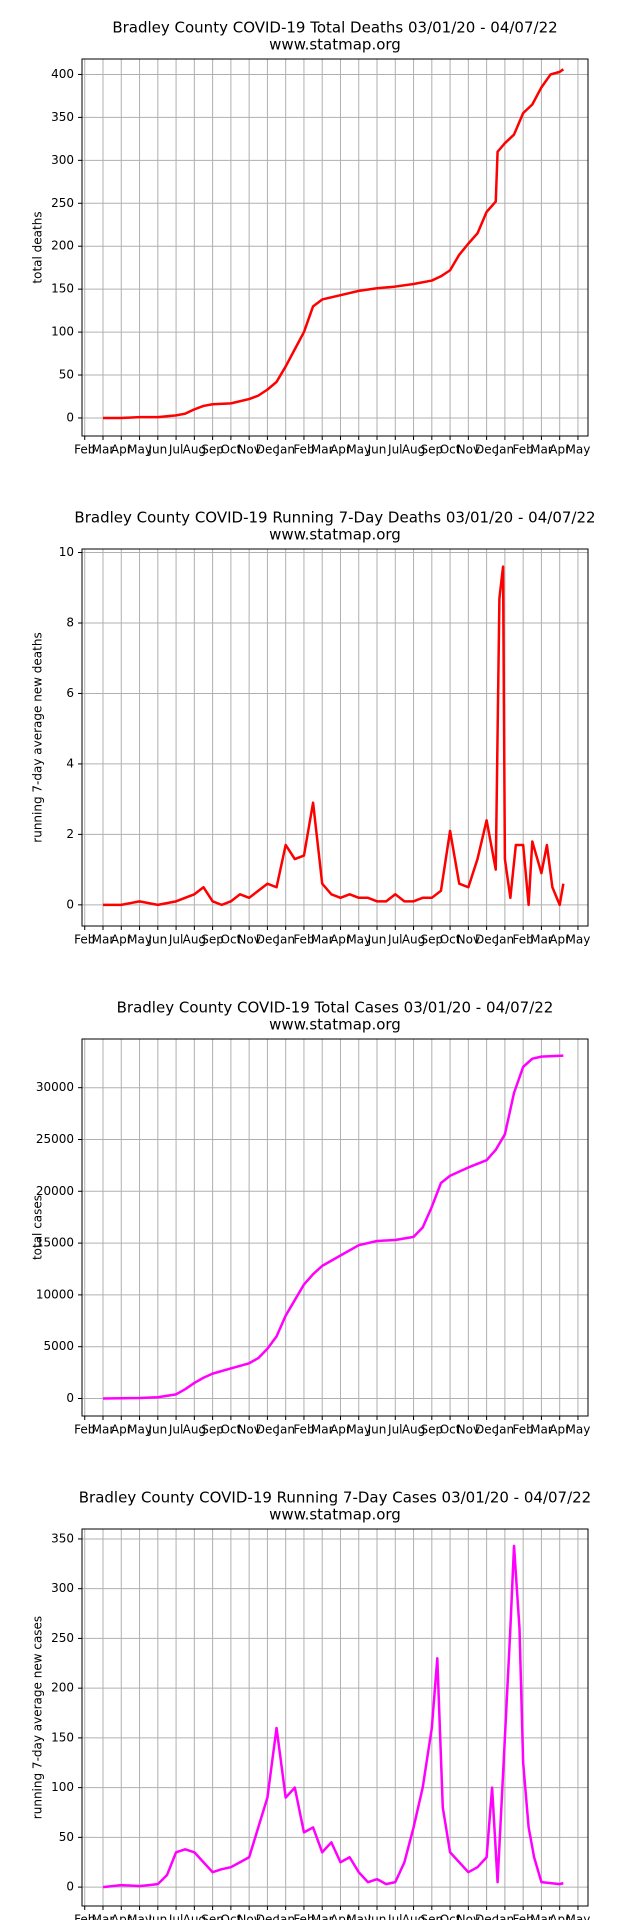 This screenshot has width=640, height=1920. I want to click on y-tick-label: 5000, so click(58, 1346).